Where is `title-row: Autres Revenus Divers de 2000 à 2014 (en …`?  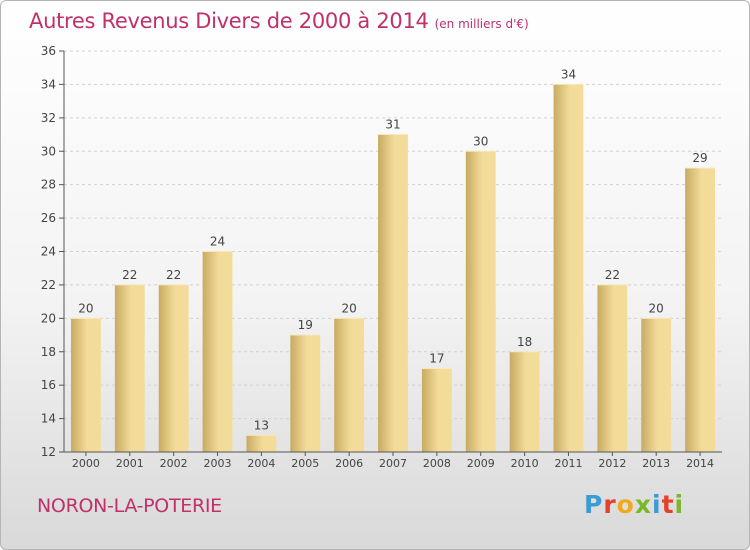 title-row: Autres Revenus Divers de 2000 à 2014 (en … is located at coordinates (279, 21).